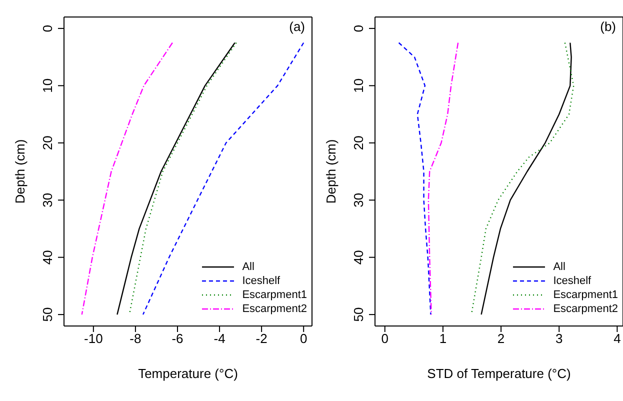  What do you see at coordinates (136, 338) in the screenshot?
I see `x-tick-label: -8` at bounding box center [136, 338].